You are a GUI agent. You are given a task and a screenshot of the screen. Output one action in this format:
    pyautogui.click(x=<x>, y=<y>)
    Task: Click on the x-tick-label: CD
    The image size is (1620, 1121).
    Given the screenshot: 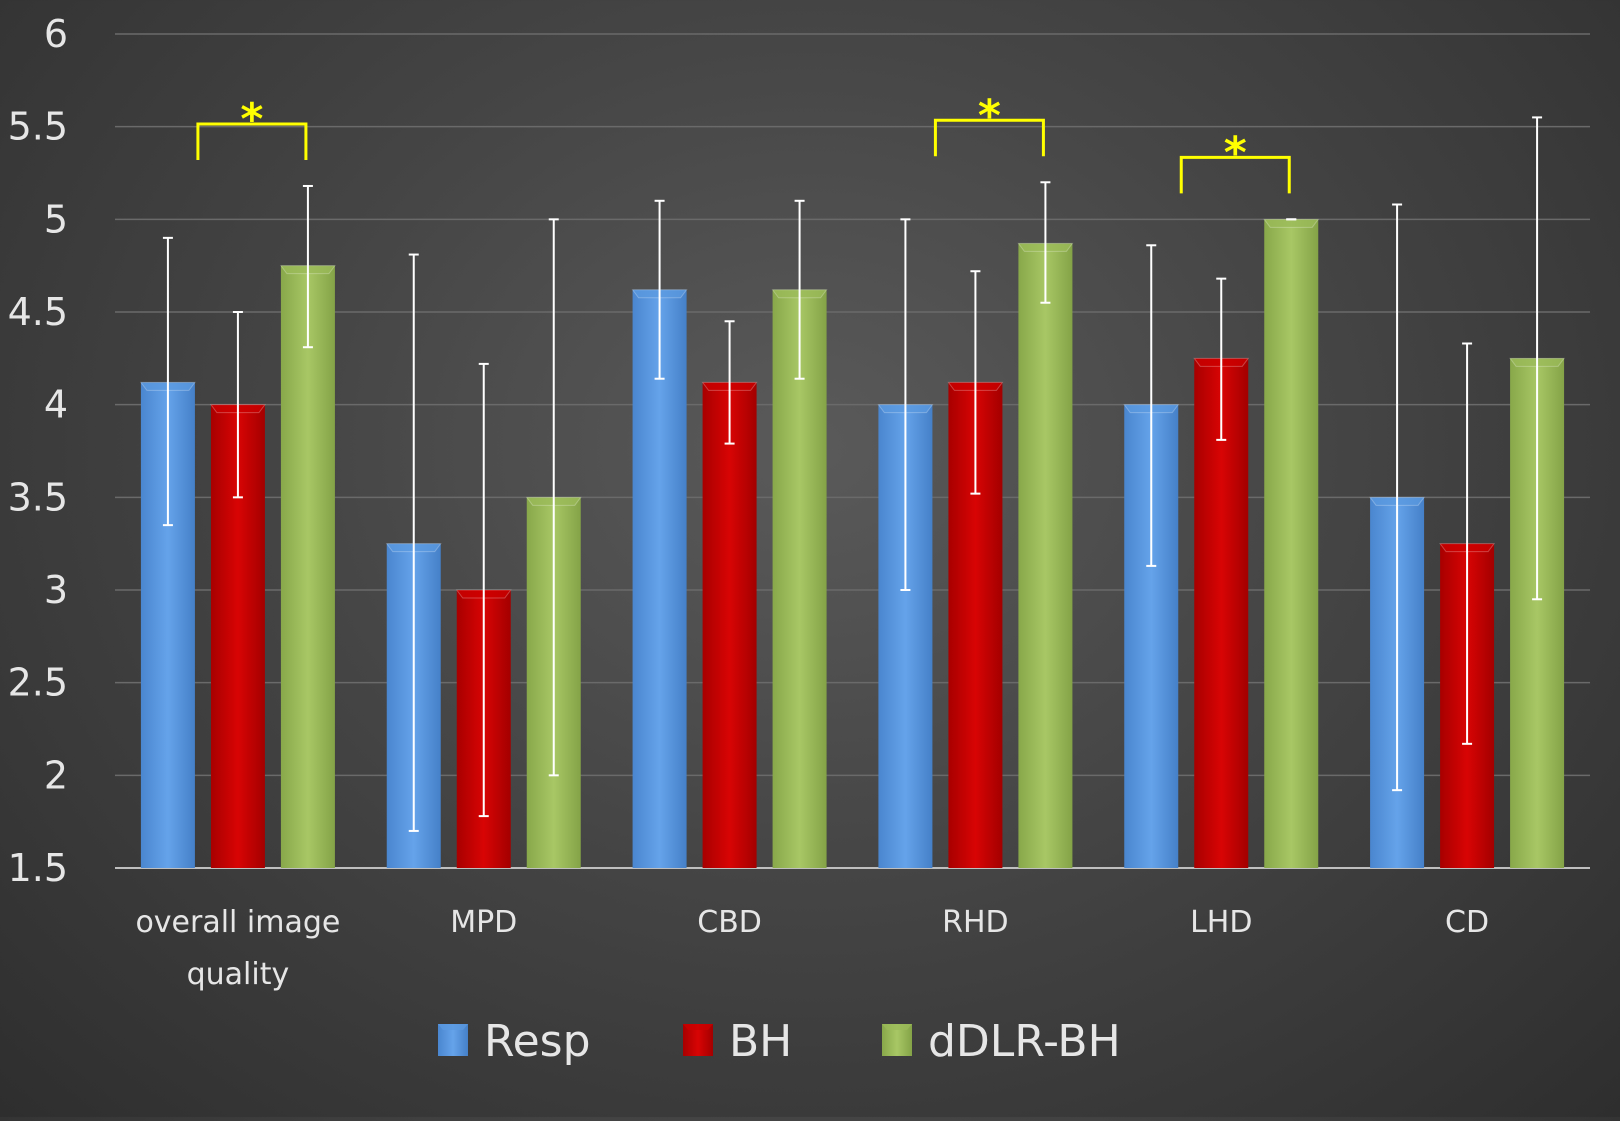 What is the action you would take?
    pyautogui.click(x=1467, y=922)
    